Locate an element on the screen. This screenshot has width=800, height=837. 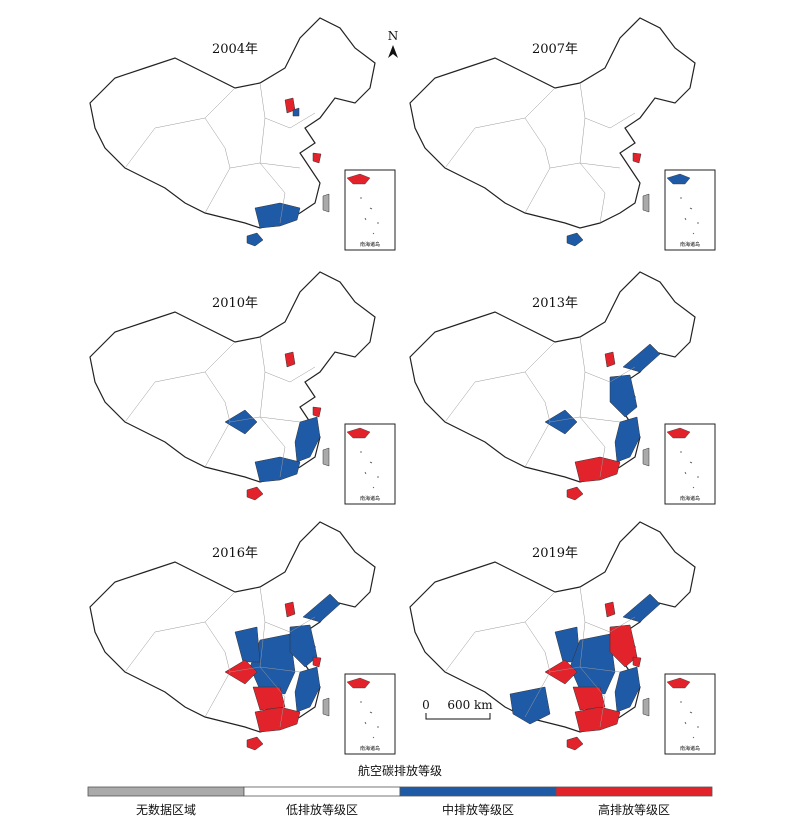
scale-bar: 0 600 km is located at coordinates (457, 709).